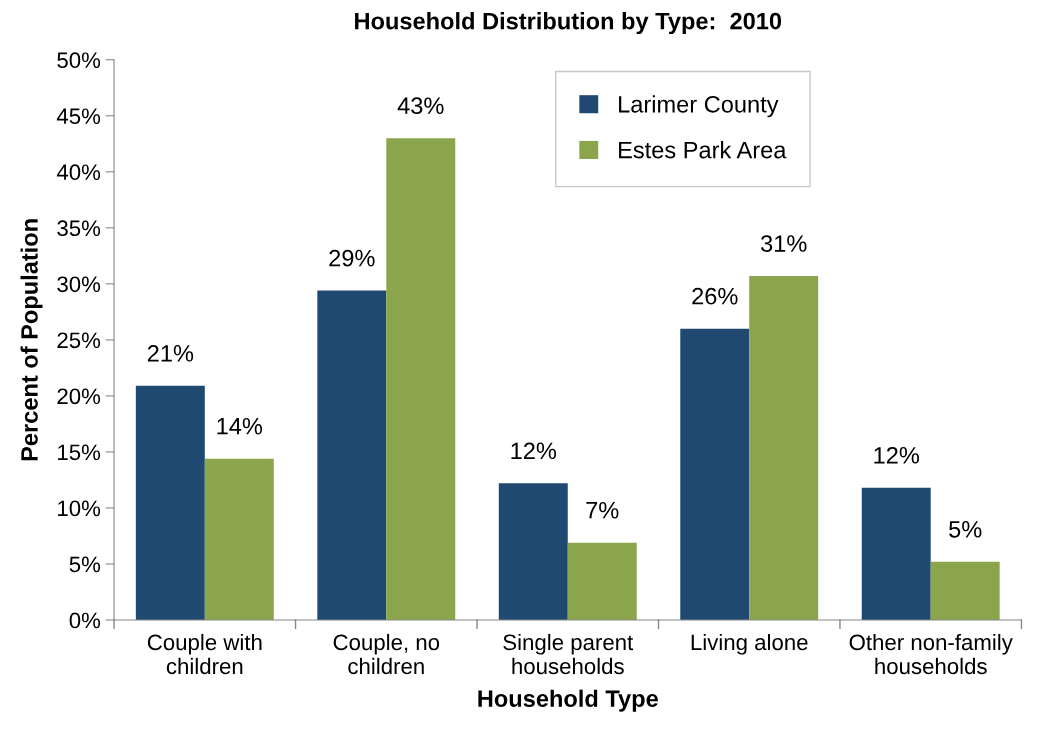 The image size is (1037, 747). What do you see at coordinates (85, 620) in the screenshot?
I see `y-tick-label: 0%` at bounding box center [85, 620].